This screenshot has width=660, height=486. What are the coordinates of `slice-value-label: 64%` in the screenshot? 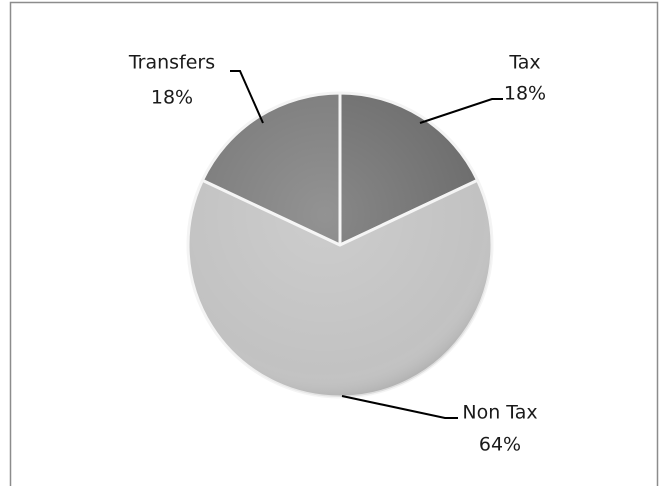 It's located at (500, 445).